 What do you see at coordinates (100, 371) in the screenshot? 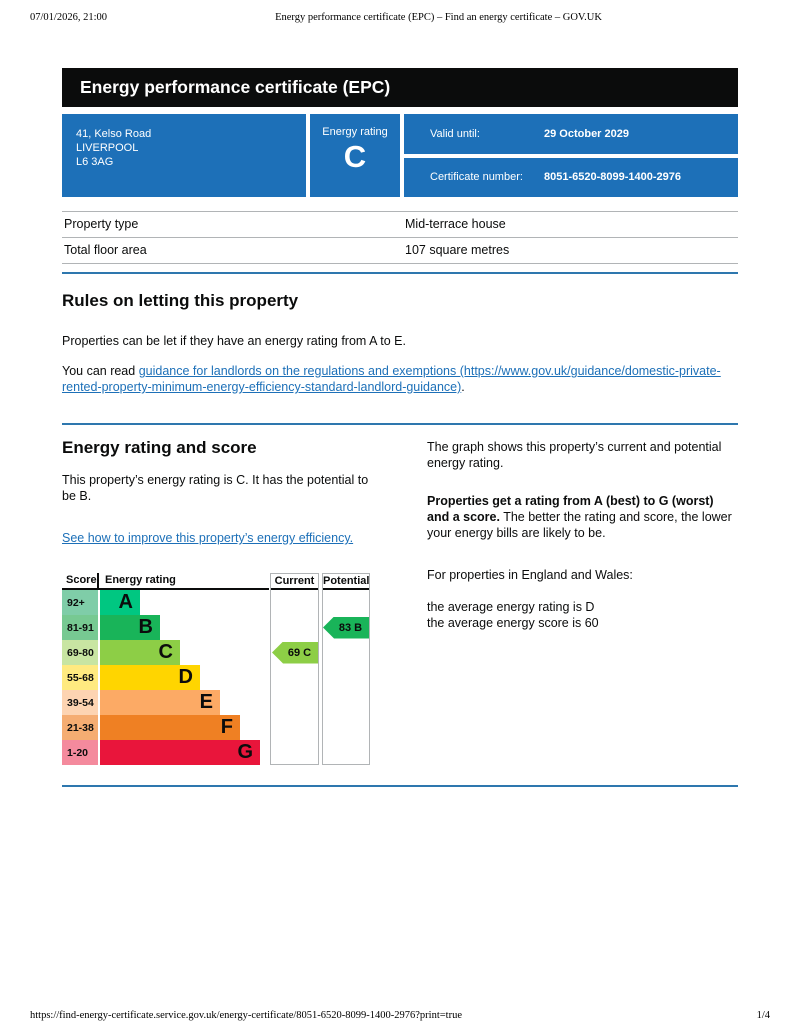
I see `guidance-text-prefix: You can read` at bounding box center [100, 371].